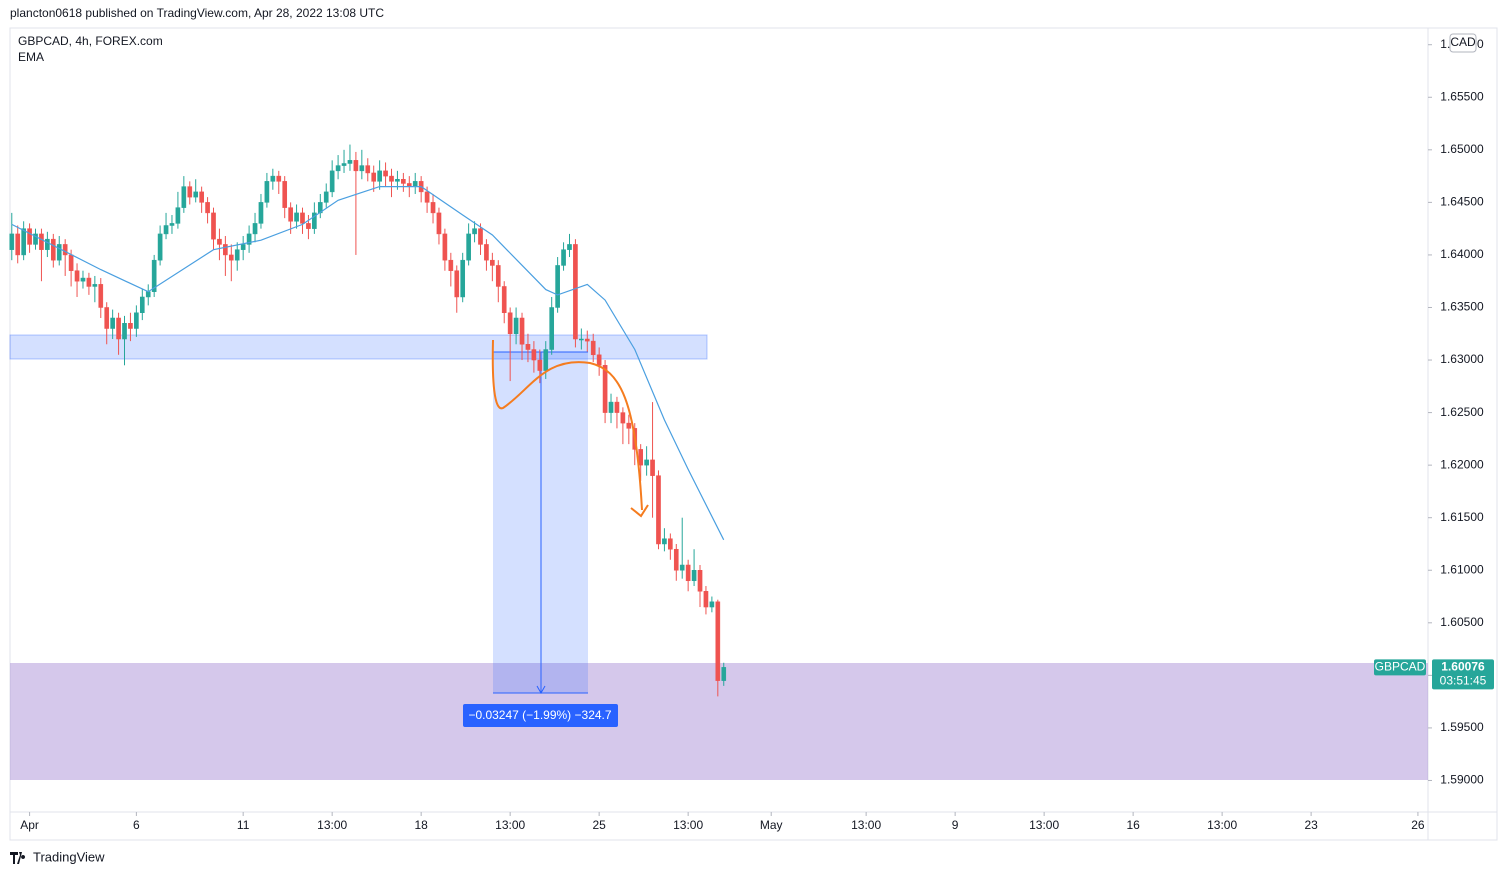 This screenshot has width=1507, height=875. What do you see at coordinates (243, 825) in the screenshot?
I see `x-tick-label: 11` at bounding box center [243, 825].